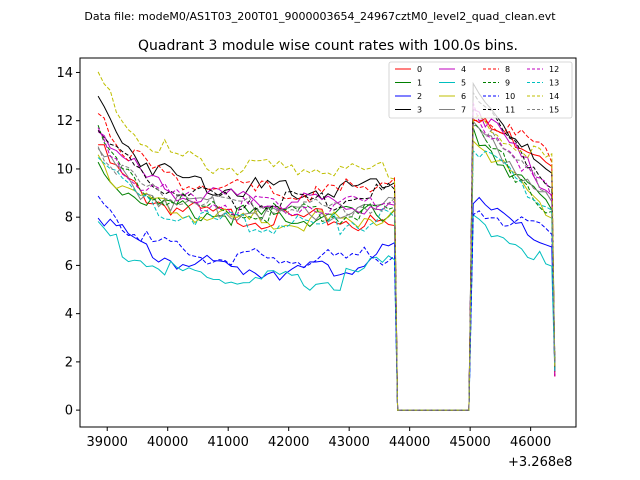 The image size is (640, 480). What do you see at coordinates (288, 442) in the screenshot?
I see `x-tick-label: 42000` at bounding box center [288, 442].